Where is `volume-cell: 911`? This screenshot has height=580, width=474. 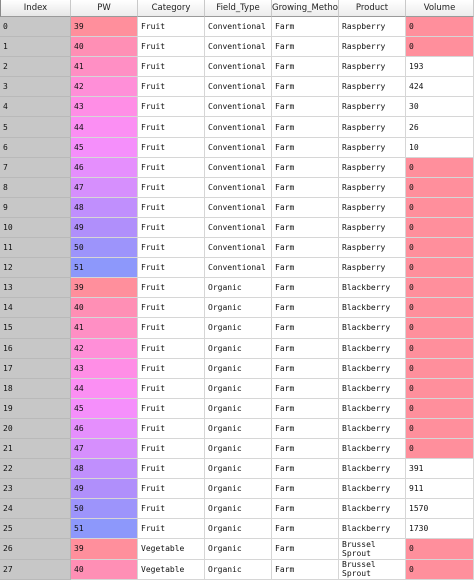 volume-cell: 911 is located at coordinates (440, 489).